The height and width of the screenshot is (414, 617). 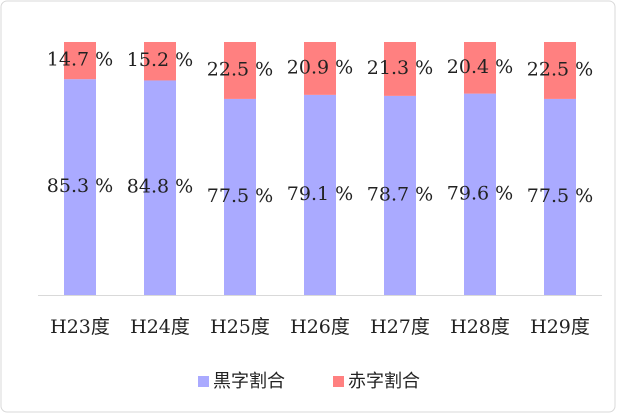 I want to click on x-tick-label: H25度, so click(x=240, y=327).